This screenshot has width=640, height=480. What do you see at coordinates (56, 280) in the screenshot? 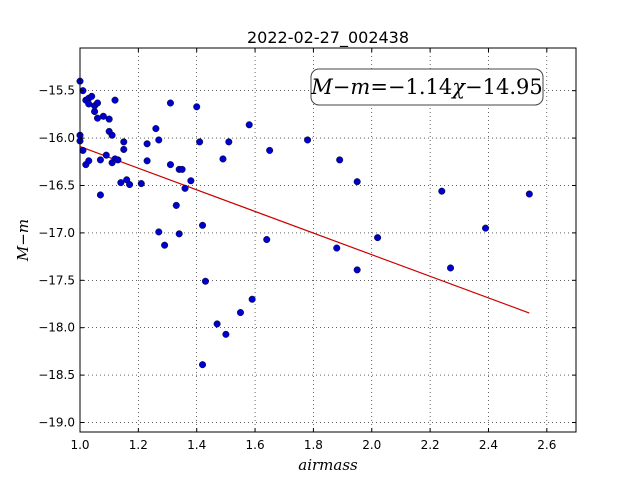
I see `y-tick-label: −17.5` at bounding box center [56, 280].